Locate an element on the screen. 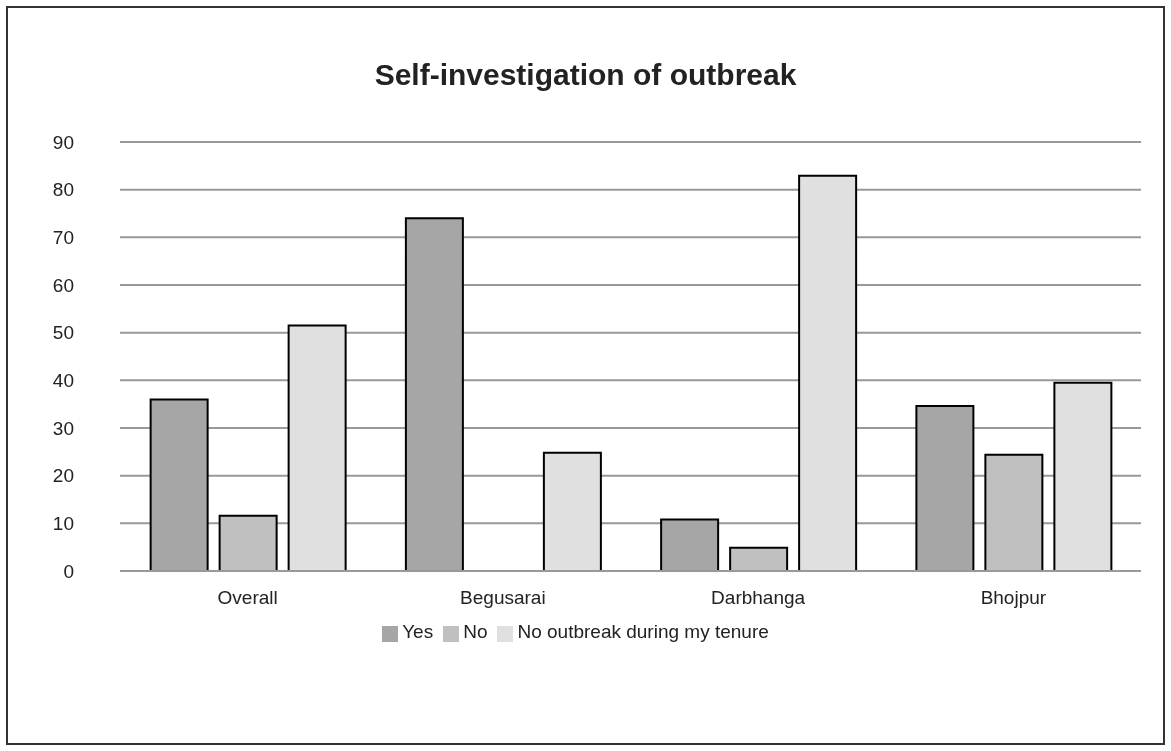 The width and height of the screenshot is (1171, 751). y-tick-label: 30 is located at coordinates (63, 428).